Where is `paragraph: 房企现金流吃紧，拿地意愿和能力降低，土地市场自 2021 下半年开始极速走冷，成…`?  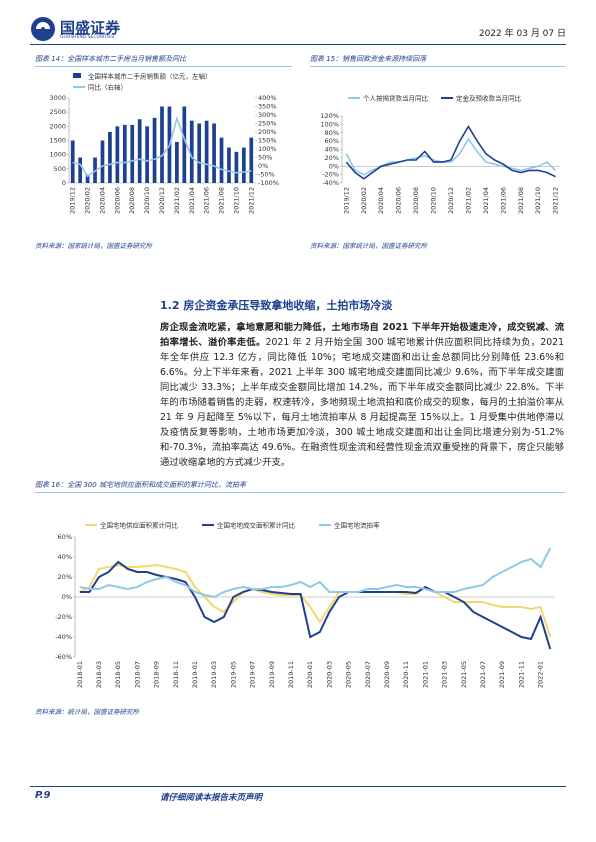
paragraph: 房企现金流吃紧，拿地意愿和能力降低，土地市场自 2021 下半年开始极速走冷，成… is located at coordinates (362, 395).